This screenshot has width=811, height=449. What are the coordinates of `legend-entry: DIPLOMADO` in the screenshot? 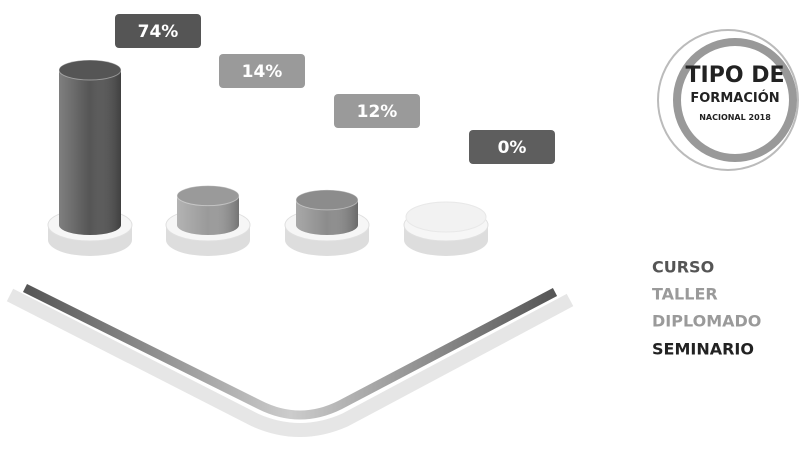 It's located at (706, 321).